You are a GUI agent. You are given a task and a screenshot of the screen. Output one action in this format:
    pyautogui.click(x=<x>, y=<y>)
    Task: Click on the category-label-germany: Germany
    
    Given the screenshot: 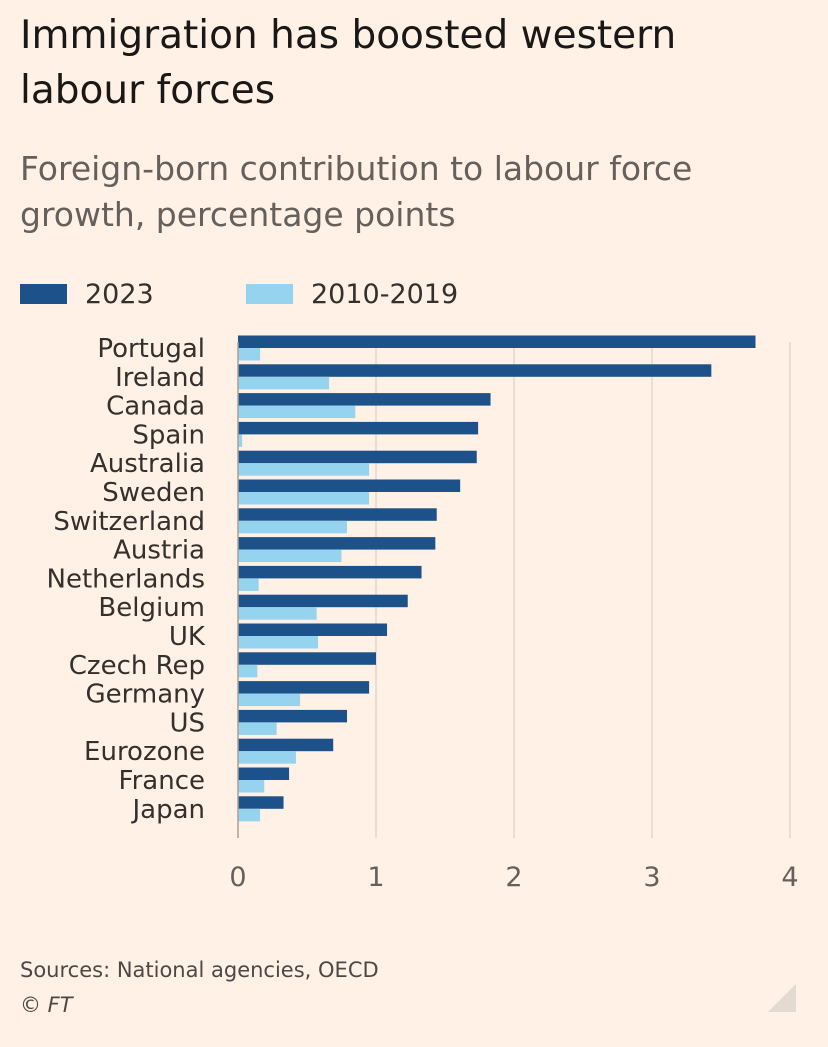 What is the action you would take?
    pyautogui.click(x=145, y=695)
    